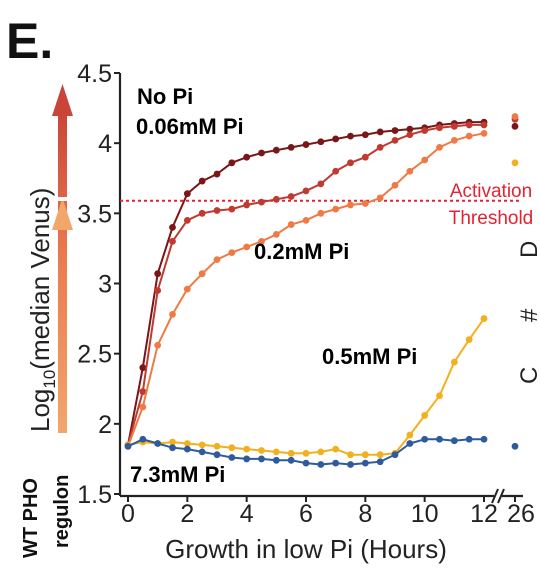 Image resolution: width=540 pixels, height=583 pixels. I want to click on x-tick-label: 6, so click(306, 514).